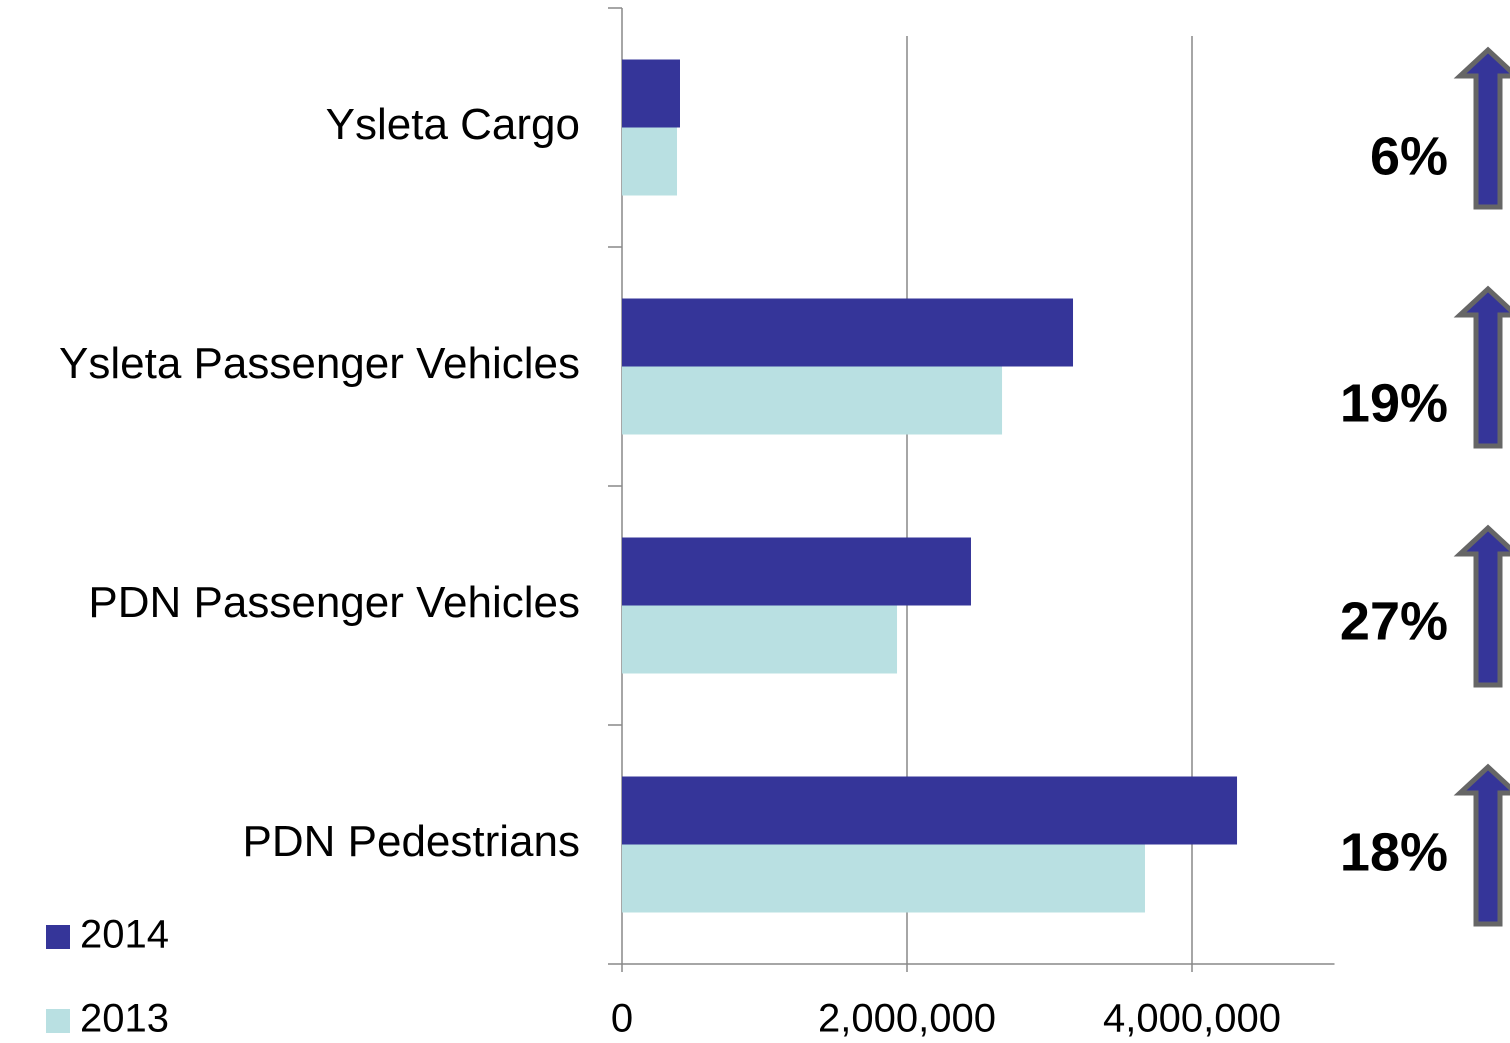 The image size is (1510, 1043). What do you see at coordinates (907, 1019) in the screenshot?
I see `x-tick-label: 2,000,000` at bounding box center [907, 1019].